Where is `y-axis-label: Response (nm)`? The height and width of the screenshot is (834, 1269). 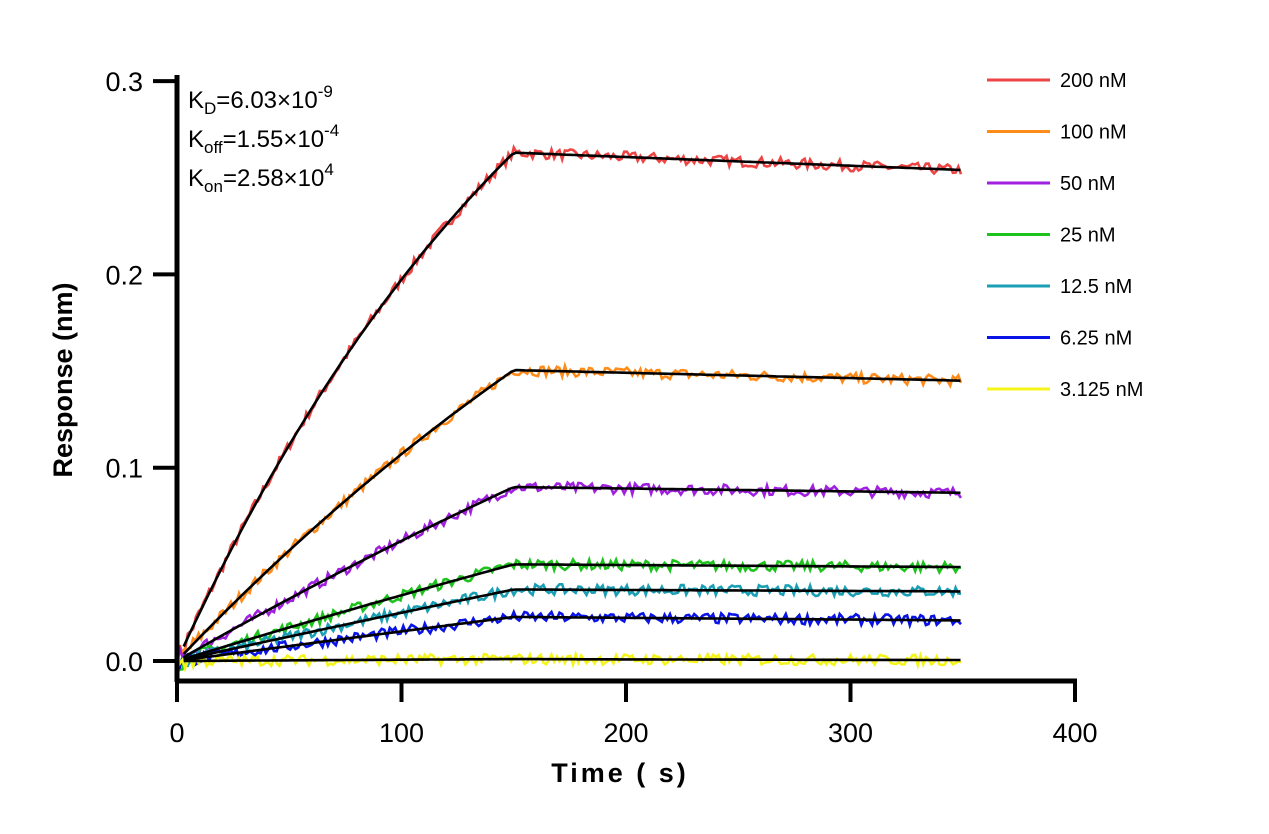
y-axis-label: Response (nm) is located at coordinates (63, 379).